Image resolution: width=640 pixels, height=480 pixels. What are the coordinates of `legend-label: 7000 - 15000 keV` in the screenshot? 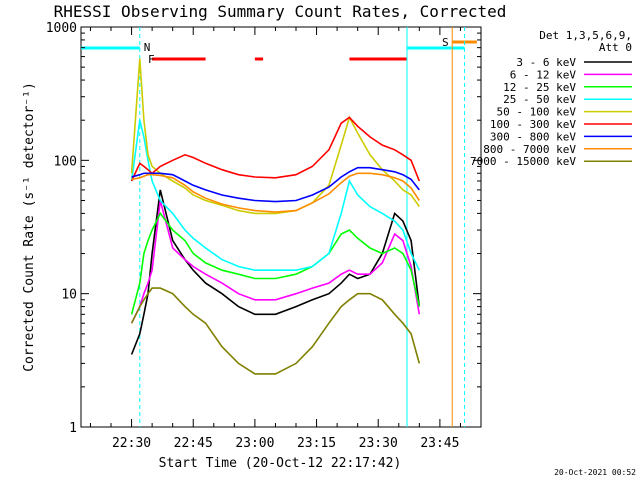 It's located at (523, 161).